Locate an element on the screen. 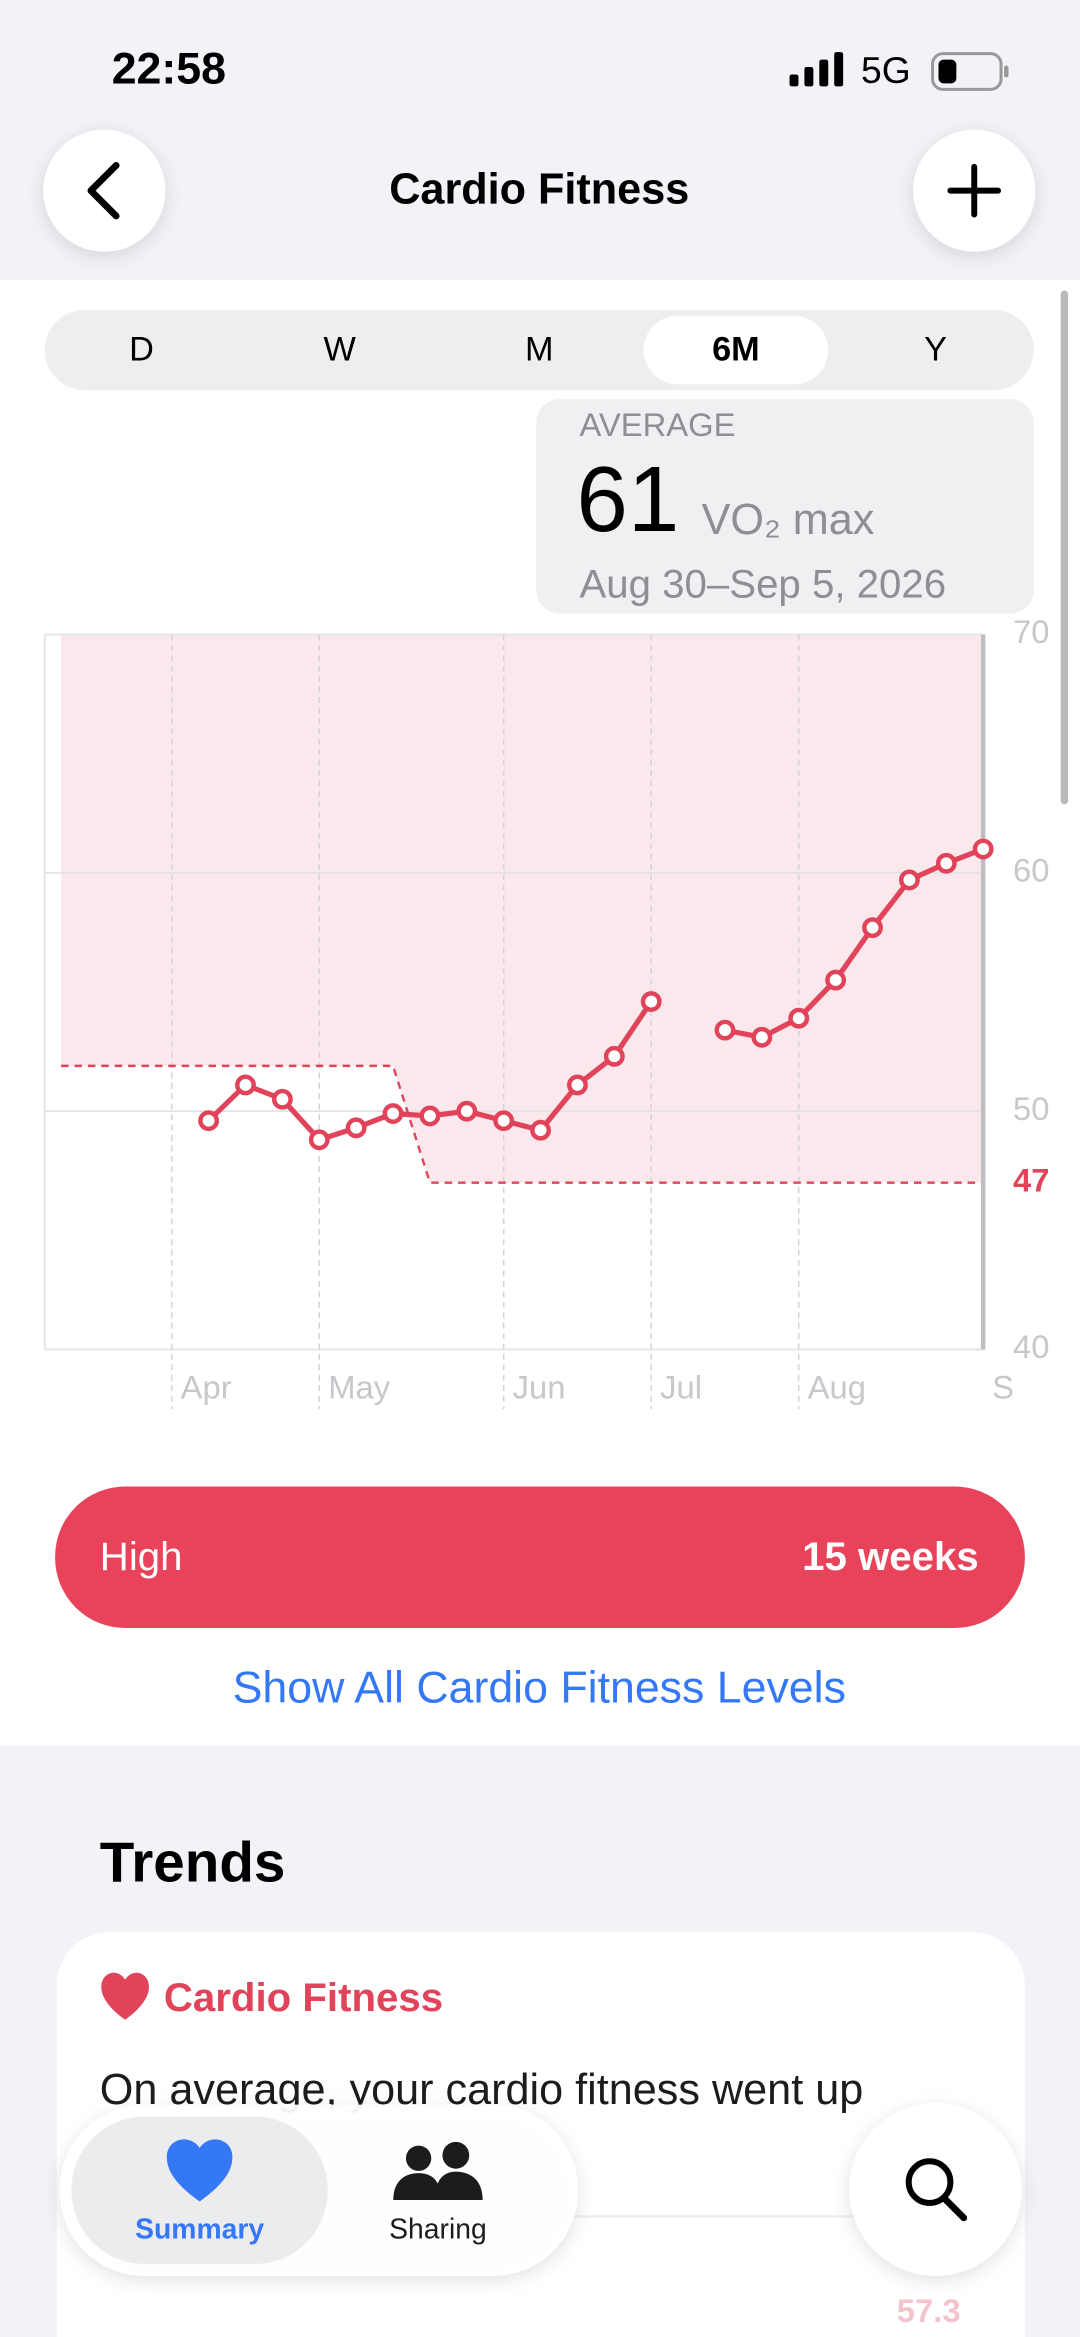 The image size is (1080, 2337). y-tick-label: 60 is located at coordinates (1031, 869).